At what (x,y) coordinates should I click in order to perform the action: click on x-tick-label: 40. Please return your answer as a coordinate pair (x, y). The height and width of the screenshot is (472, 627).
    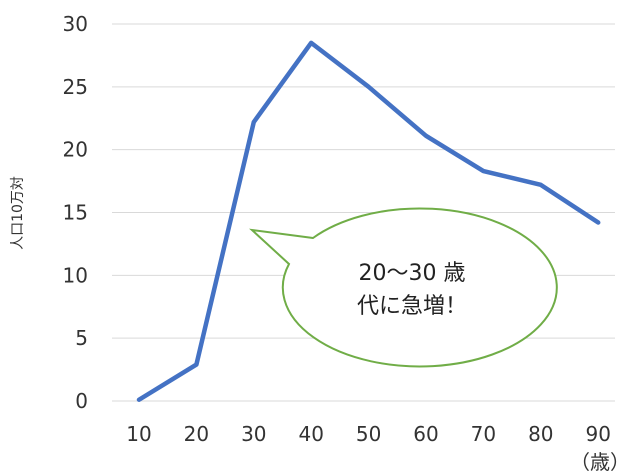
    Looking at the image, I should click on (310, 434).